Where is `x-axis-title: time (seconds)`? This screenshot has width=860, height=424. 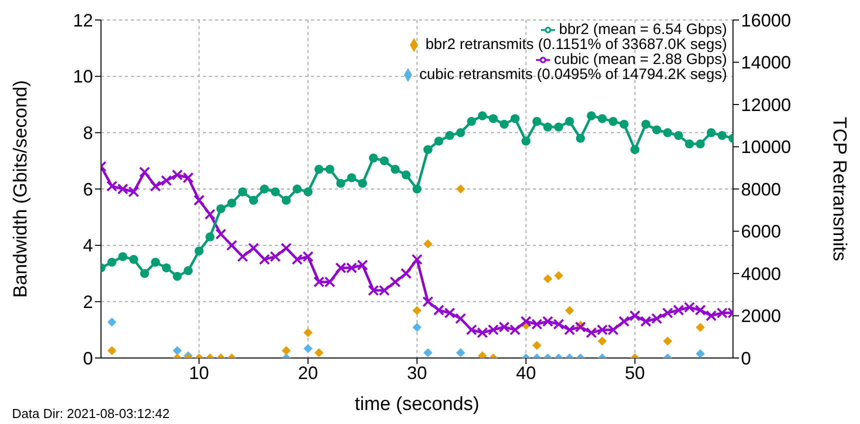
x-axis-title: time (seconds) is located at coordinates (417, 404).